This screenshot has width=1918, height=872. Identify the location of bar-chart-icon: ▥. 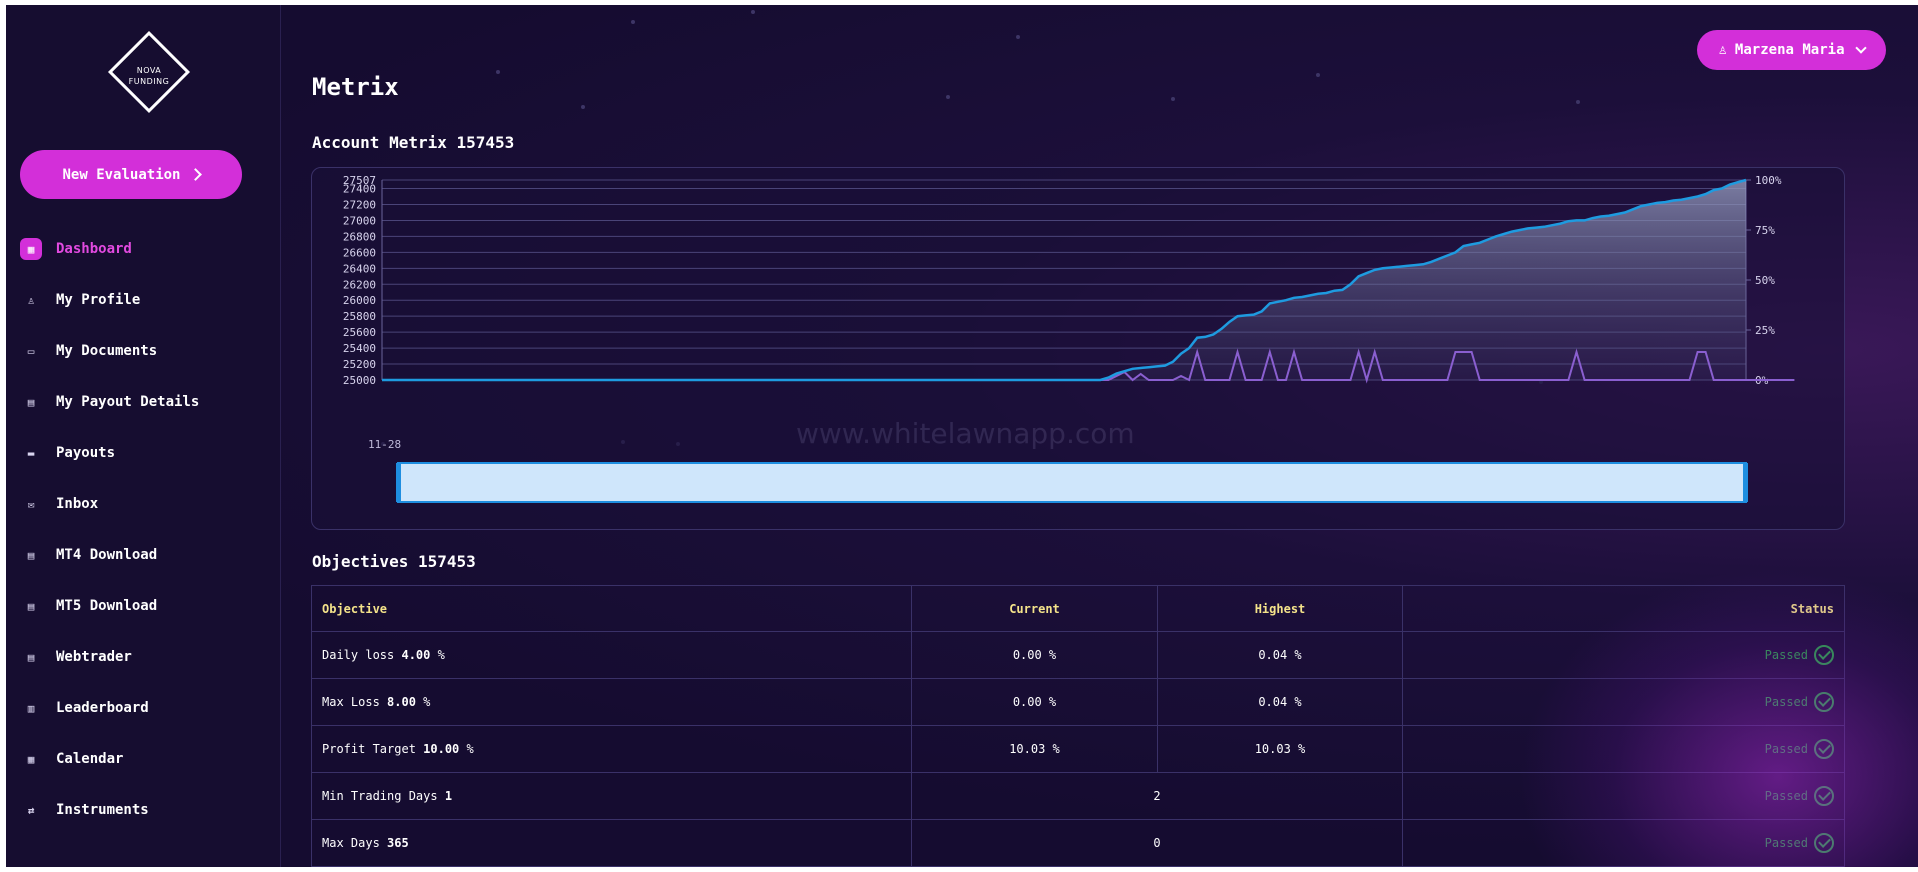
(31, 708).